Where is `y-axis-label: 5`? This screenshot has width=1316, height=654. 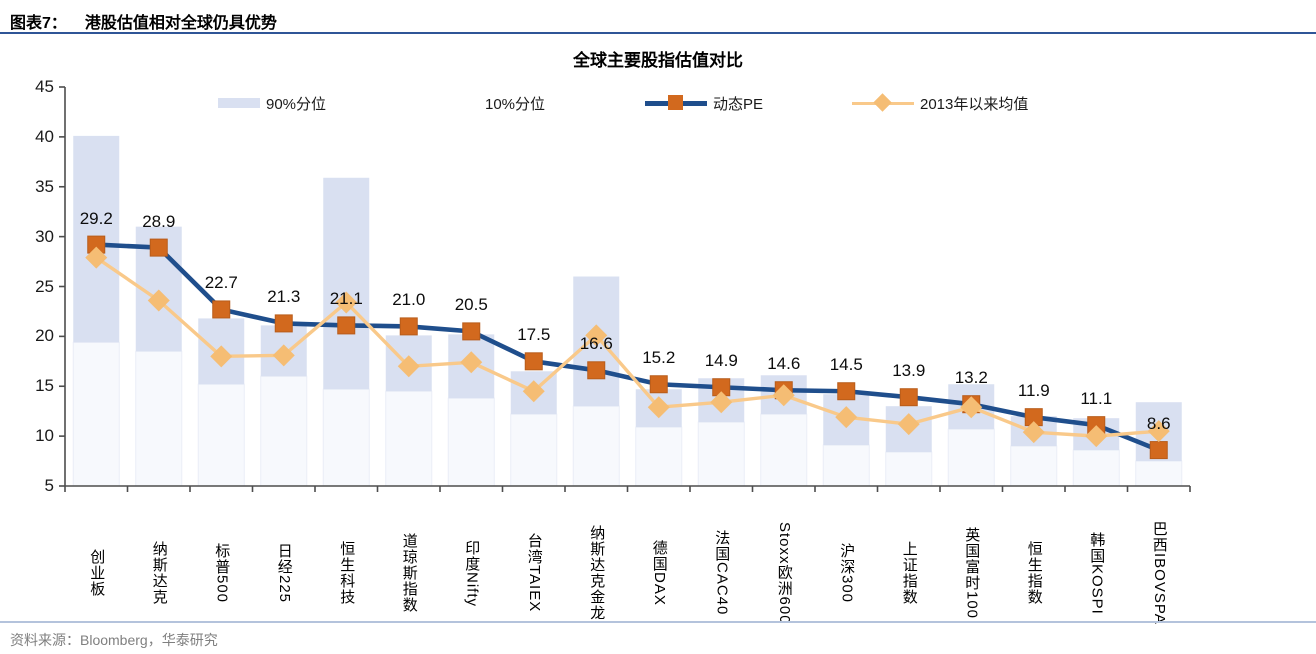 y-axis-label: 5 is located at coordinates (49, 485).